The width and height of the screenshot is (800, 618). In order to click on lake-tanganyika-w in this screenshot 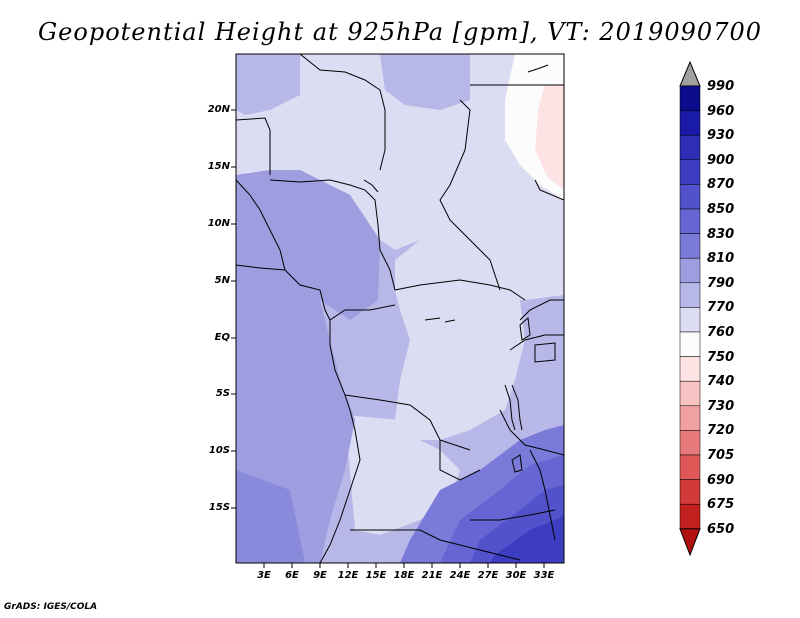, I will do `click(510, 407)`.